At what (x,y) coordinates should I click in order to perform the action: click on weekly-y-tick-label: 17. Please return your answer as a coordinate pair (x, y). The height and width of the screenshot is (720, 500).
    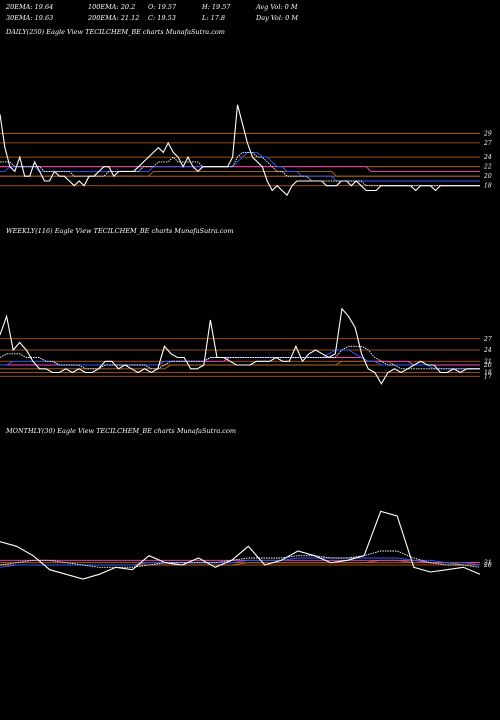
    Looking at the image, I should click on (488, 376).